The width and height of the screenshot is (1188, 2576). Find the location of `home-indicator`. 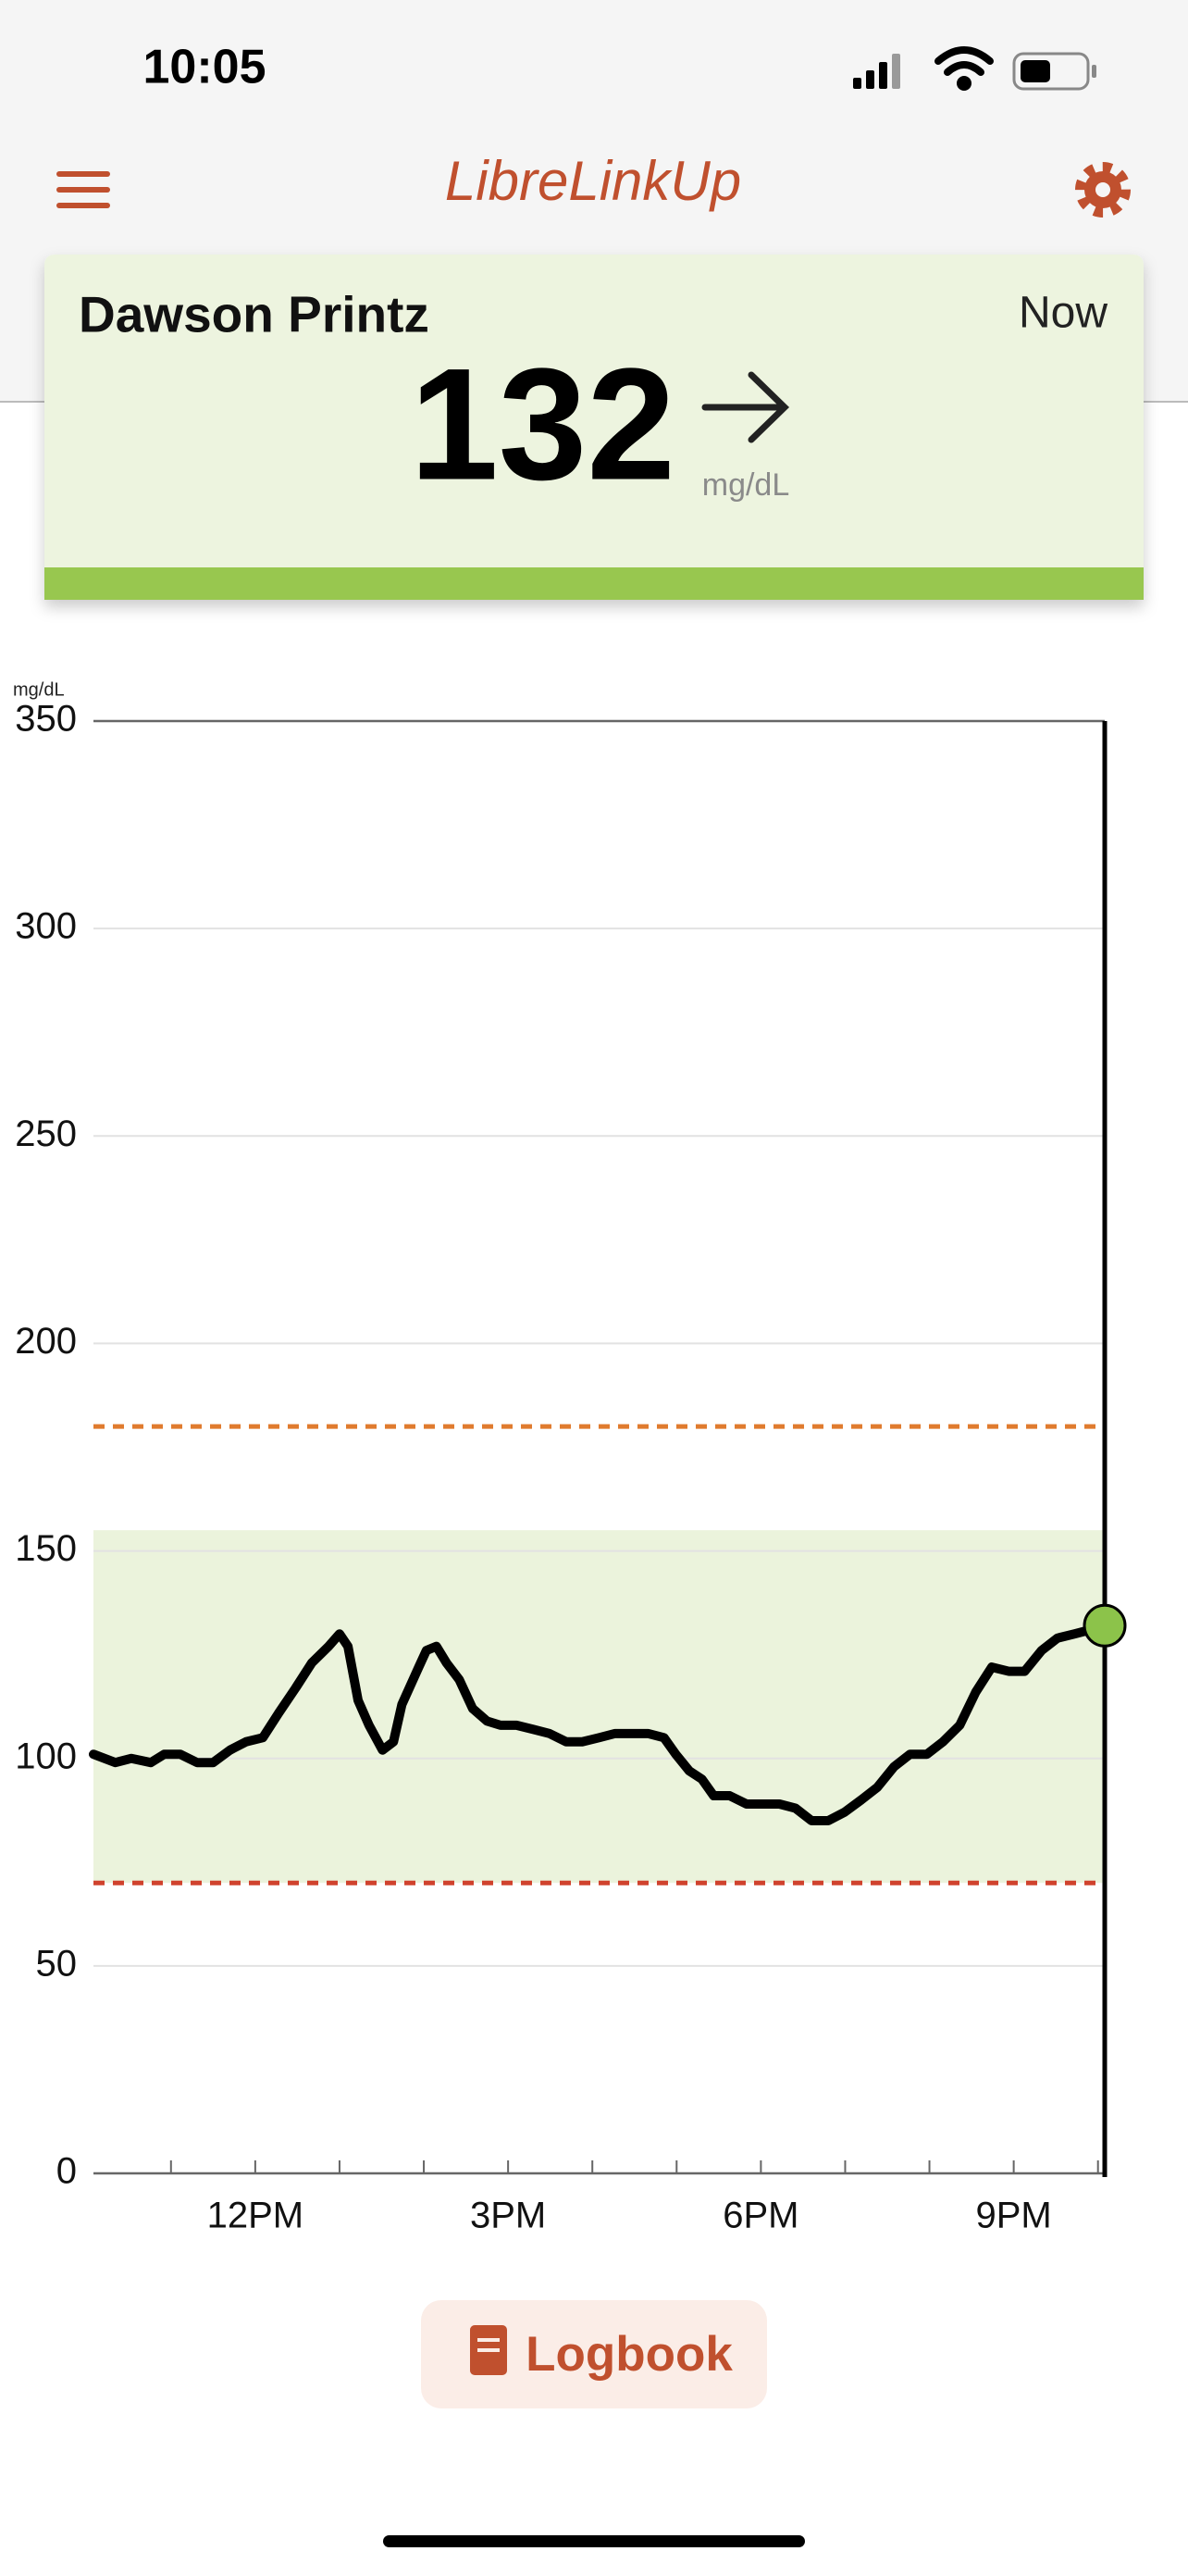

home-indicator is located at coordinates (594, 2541).